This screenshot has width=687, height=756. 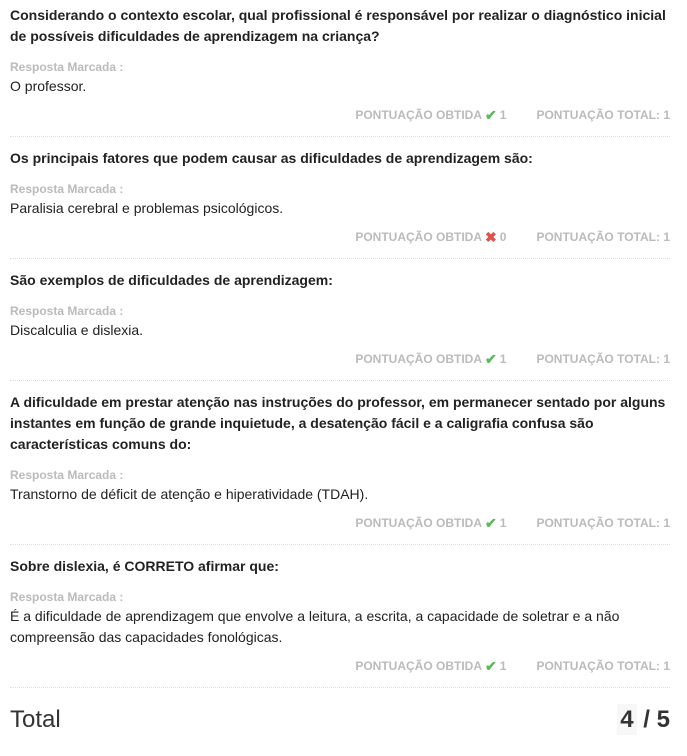 I want to click on total-row: Total 4 / 5, so click(x=340, y=711).